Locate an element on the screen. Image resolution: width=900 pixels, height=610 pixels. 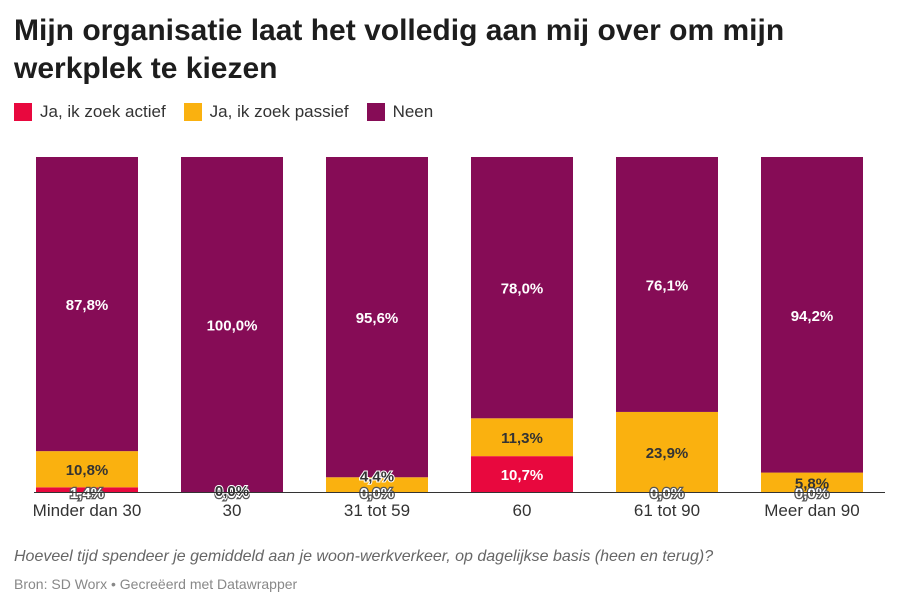
value-label-2-6: 5,8% is located at coordinates (812, 483).